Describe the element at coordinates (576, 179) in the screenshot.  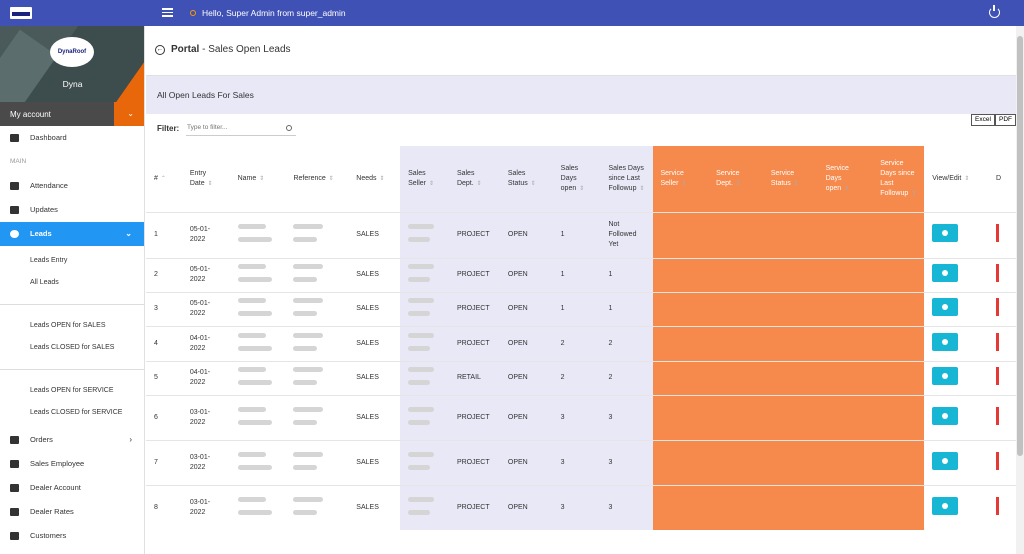
I see `col-header-sales-days-open: Sales Days open ⇕` at that location.